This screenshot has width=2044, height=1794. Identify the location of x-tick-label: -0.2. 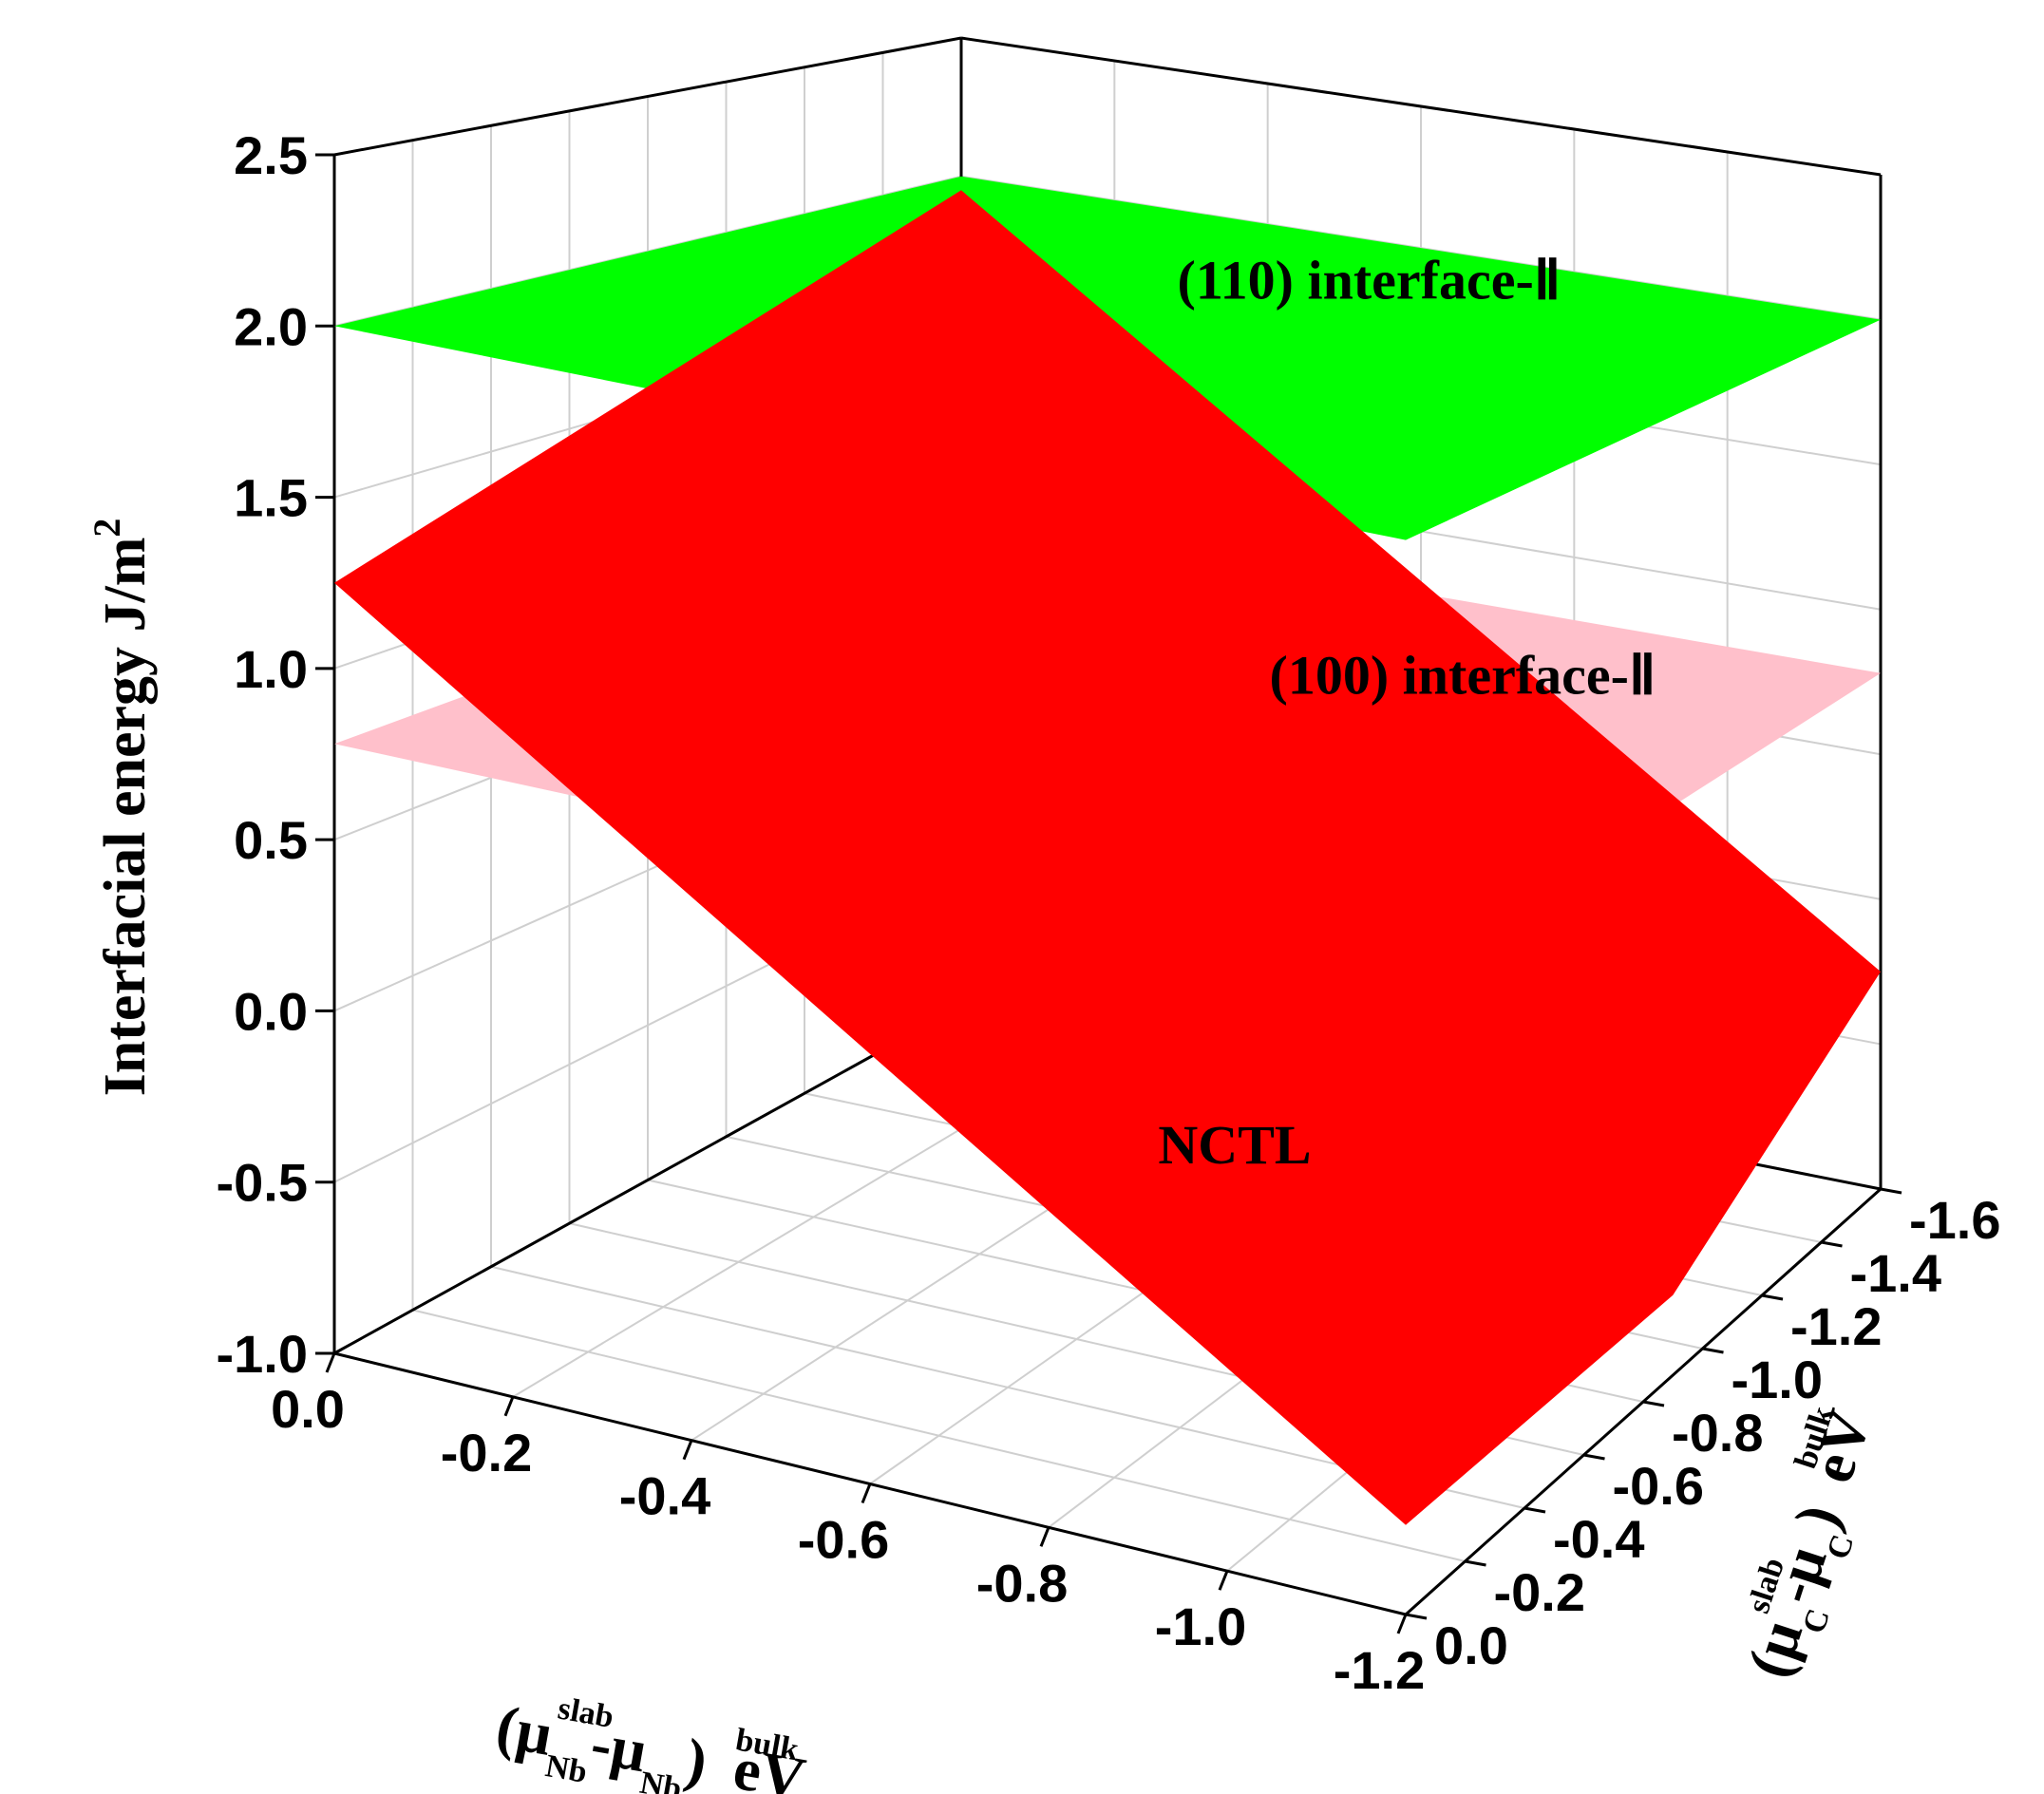
(487, 1452).